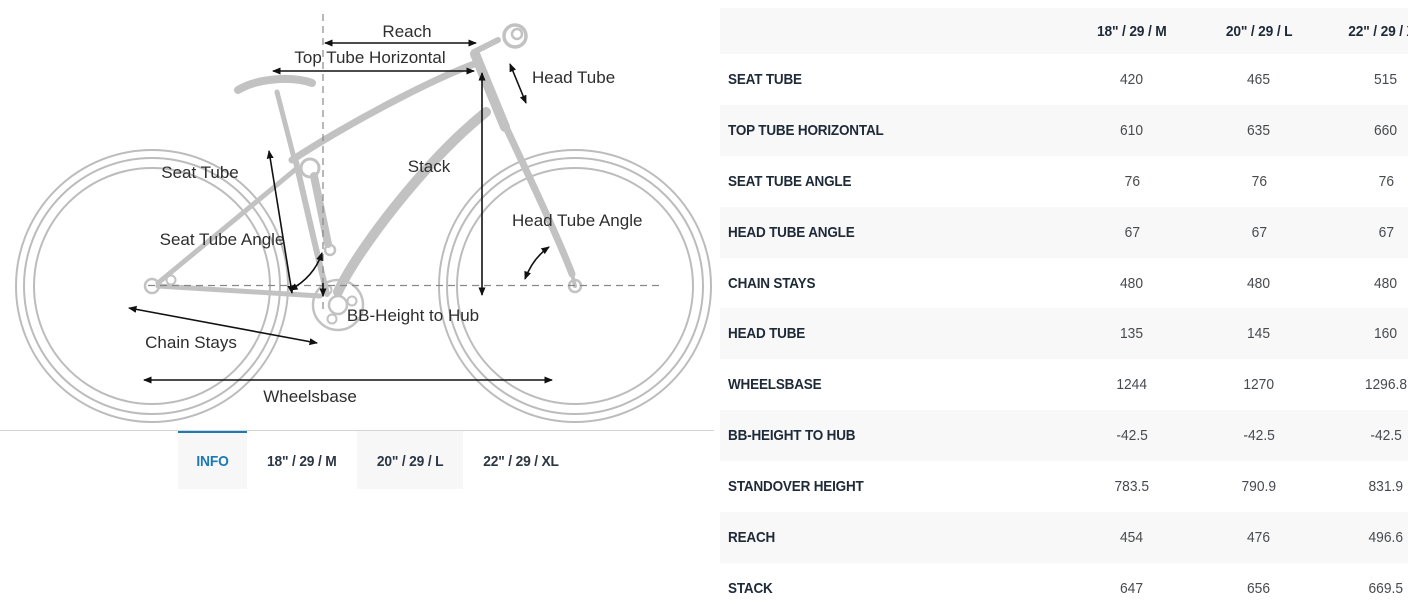 Image resolution: width=1408 pixels, height=614 pixels. I want to click on chain-stays-label: Chain Stays, so click(191, 342).